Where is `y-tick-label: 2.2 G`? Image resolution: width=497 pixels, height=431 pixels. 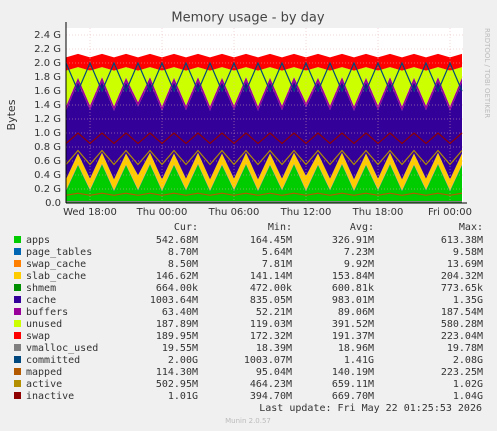
y-tick-label: 2.2 G is located at coordinates (47, 49).